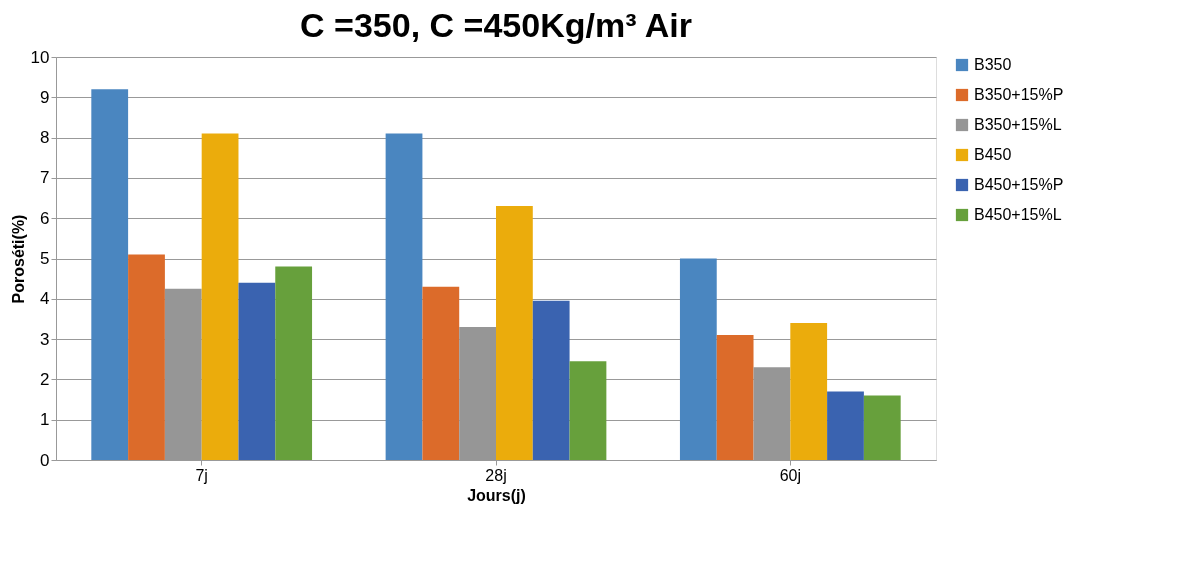  I want to click on y-tick-label: 9, so click(45, 97).